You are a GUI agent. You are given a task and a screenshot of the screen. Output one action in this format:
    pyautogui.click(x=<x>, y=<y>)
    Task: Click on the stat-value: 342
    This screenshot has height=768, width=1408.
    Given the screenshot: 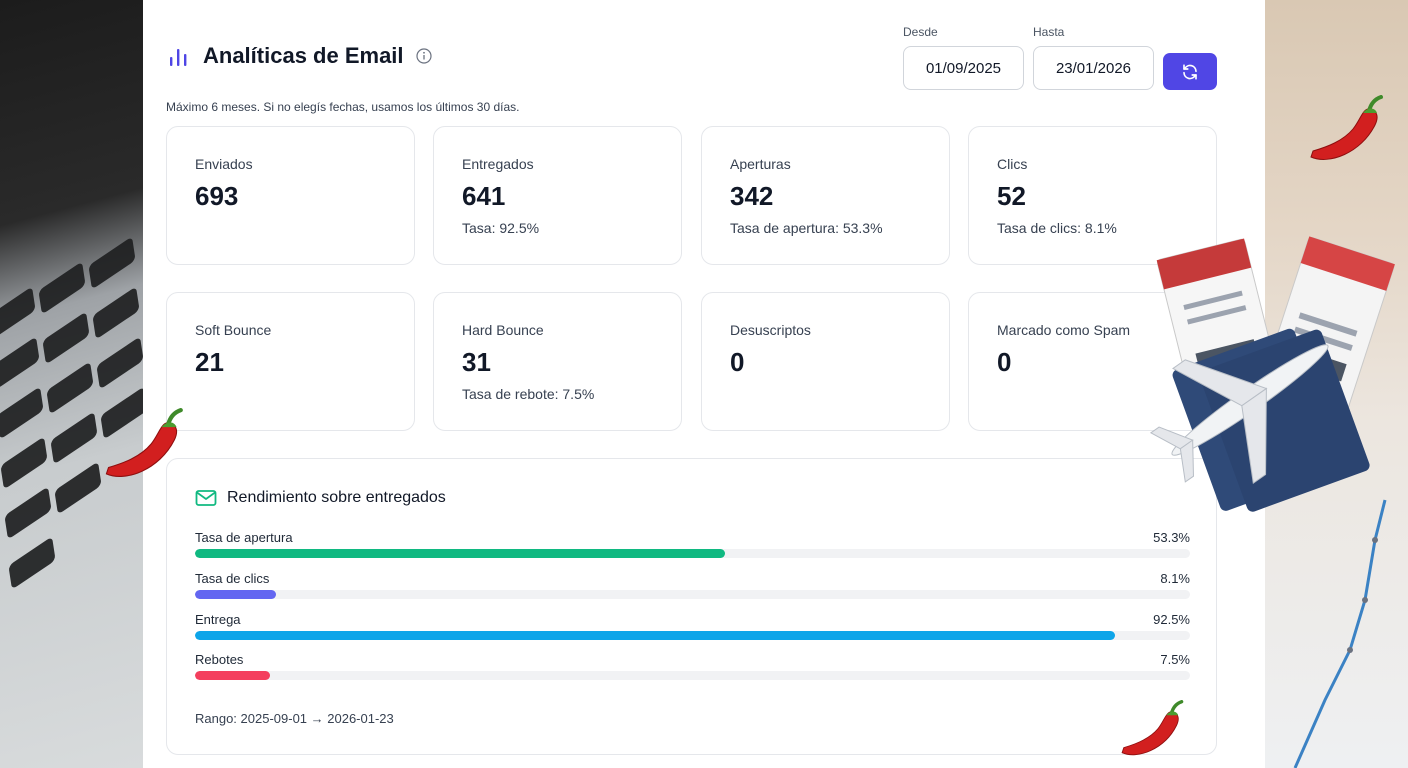 What is the action you would take?
    pyautogui.click(x=752, y=196)
    